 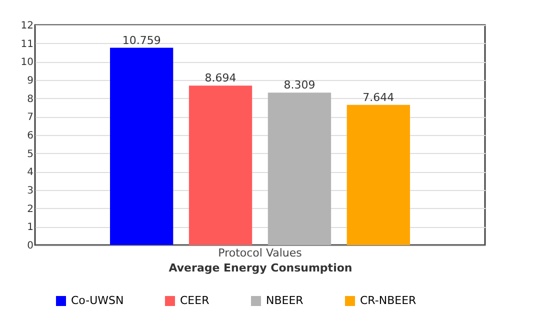 I want to click on y-tick-label: 0, so click(x=30, y=246).